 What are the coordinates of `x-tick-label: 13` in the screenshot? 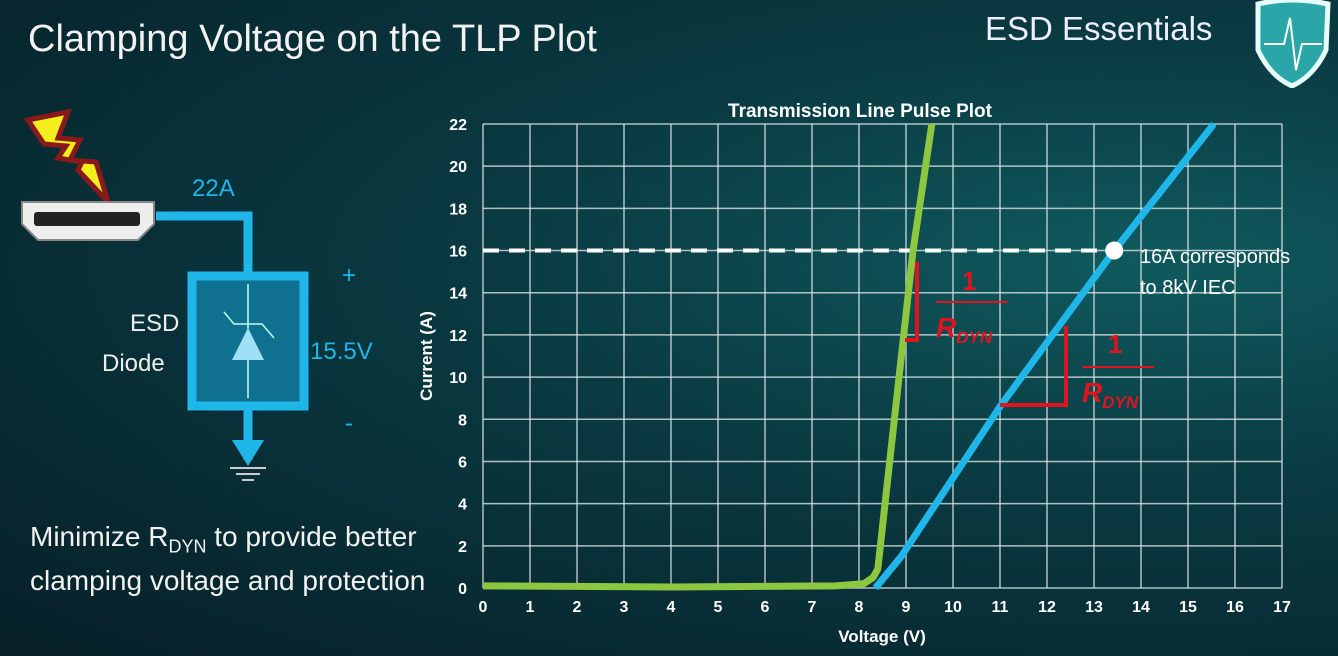 It's located at (1094, 607).